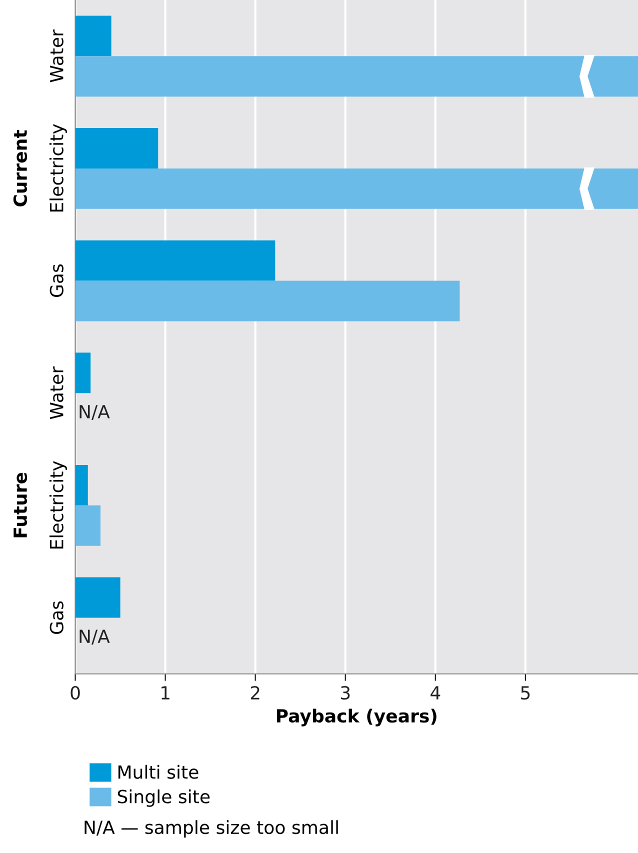  I want to click on x-tick-label: 0, so click(75, 693).